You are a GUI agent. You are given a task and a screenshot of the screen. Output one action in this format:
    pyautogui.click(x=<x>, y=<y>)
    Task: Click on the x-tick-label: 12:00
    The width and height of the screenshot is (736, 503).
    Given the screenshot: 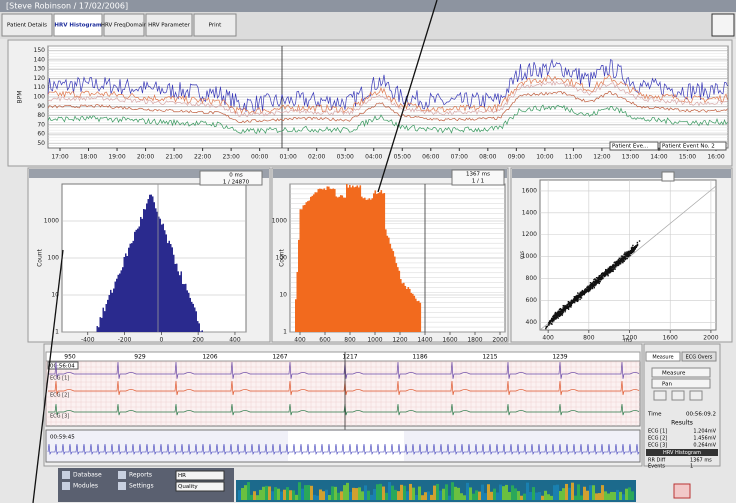 What is the action you would take?
    pyautogui.click(x=601, y=157)
    